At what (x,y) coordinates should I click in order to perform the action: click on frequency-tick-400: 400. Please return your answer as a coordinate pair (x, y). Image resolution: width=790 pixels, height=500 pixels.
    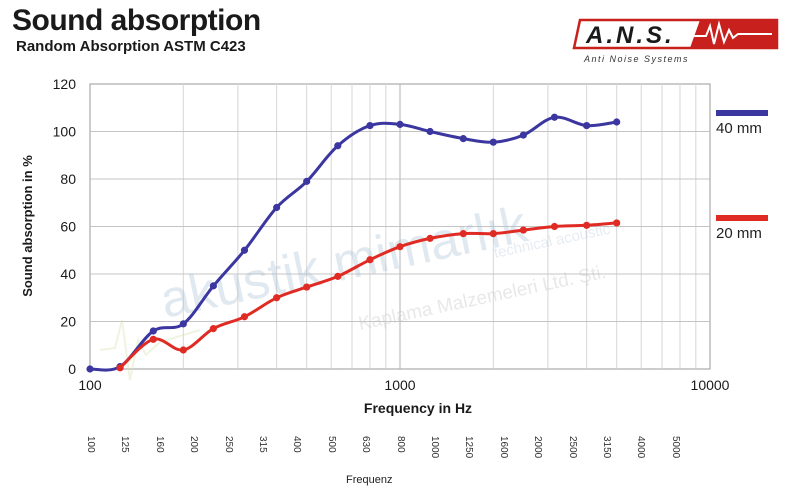
    Looking at the image, I should click on (297, 444).